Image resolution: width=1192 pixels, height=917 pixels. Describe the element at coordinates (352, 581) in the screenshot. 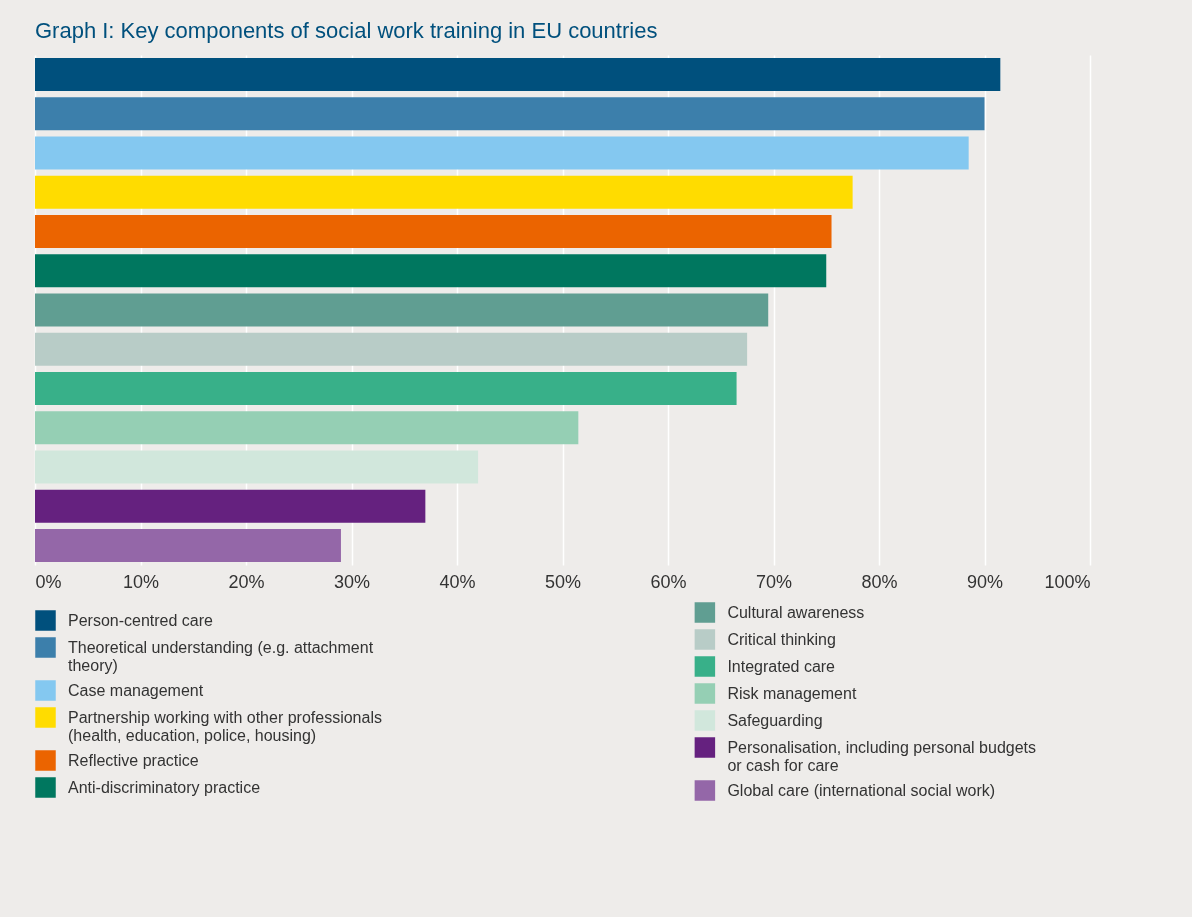

I see `x-tick-label: 30%` at that location.